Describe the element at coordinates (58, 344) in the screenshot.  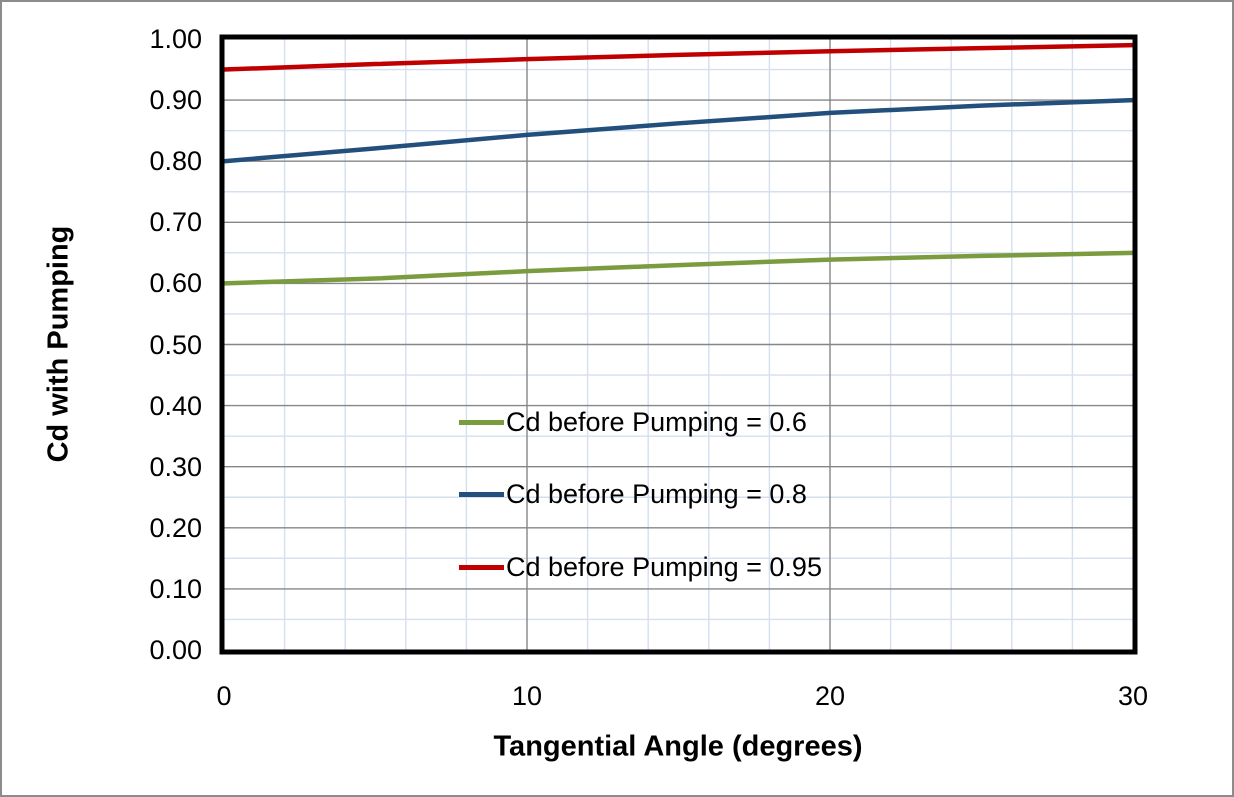
I see `y-axis-title: Cd with Pumping` at that location.